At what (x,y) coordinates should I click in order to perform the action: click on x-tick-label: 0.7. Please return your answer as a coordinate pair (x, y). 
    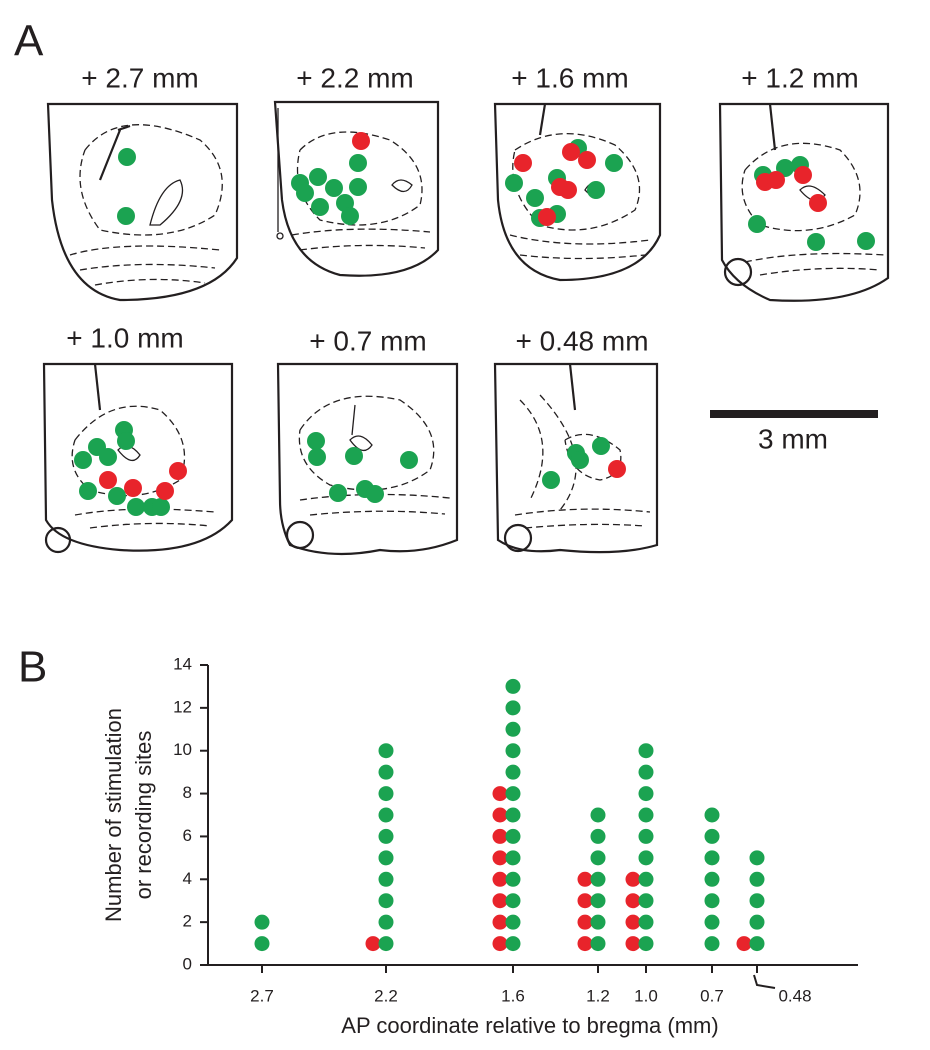
    Looking at the image, I should click on (712, 995).